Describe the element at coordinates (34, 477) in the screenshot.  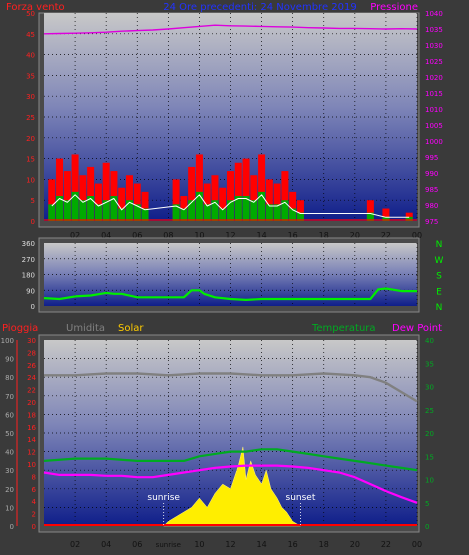
I see `rain-tick-label: 8` at that location.